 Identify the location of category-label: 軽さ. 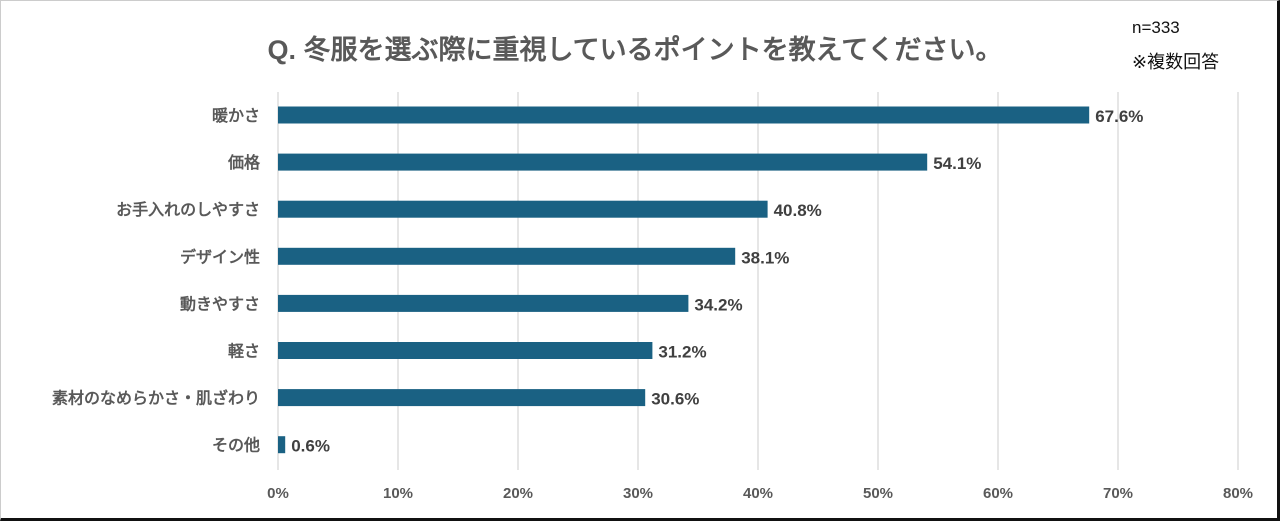
(244, 351).